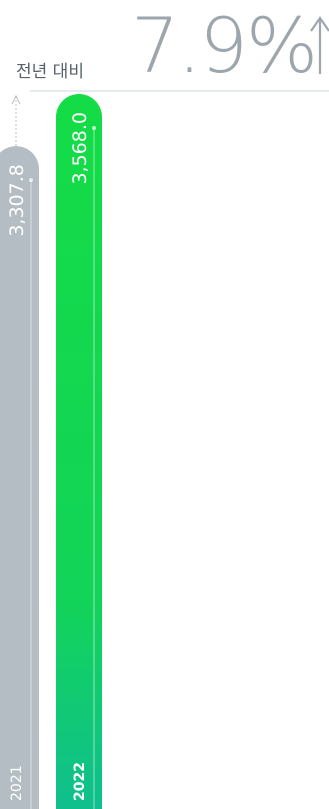 The width and height of the screenshot is (329, 809). I want to click on bar-2021, so click(19, 477).